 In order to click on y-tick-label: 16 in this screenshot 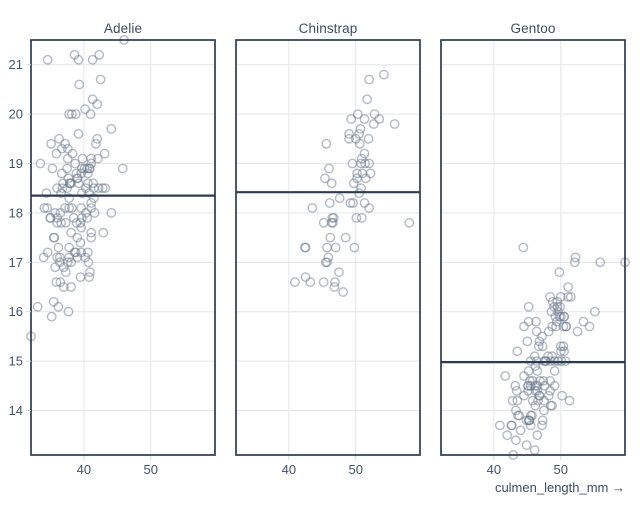, I will do `click(16, 311)`.